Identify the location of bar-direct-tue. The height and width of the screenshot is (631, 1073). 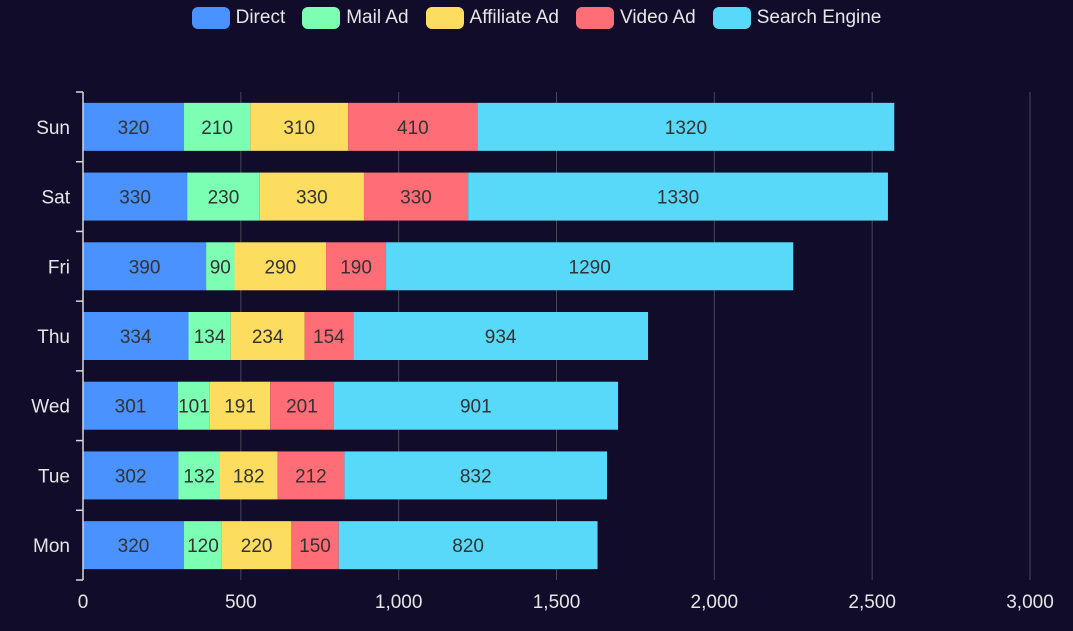
(131, 475).